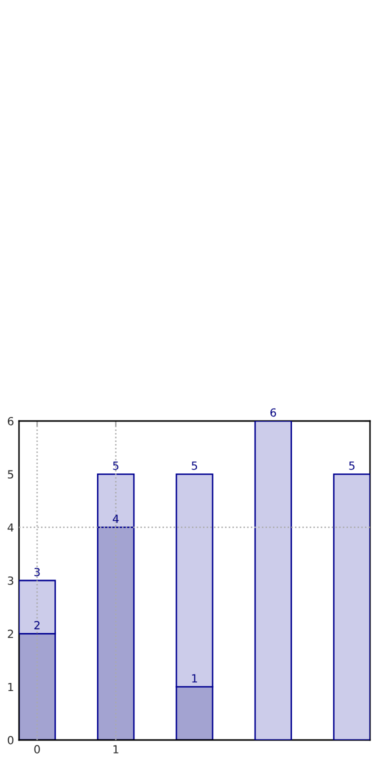  I want to click on y-tick-label: 4, so click(11, 527).